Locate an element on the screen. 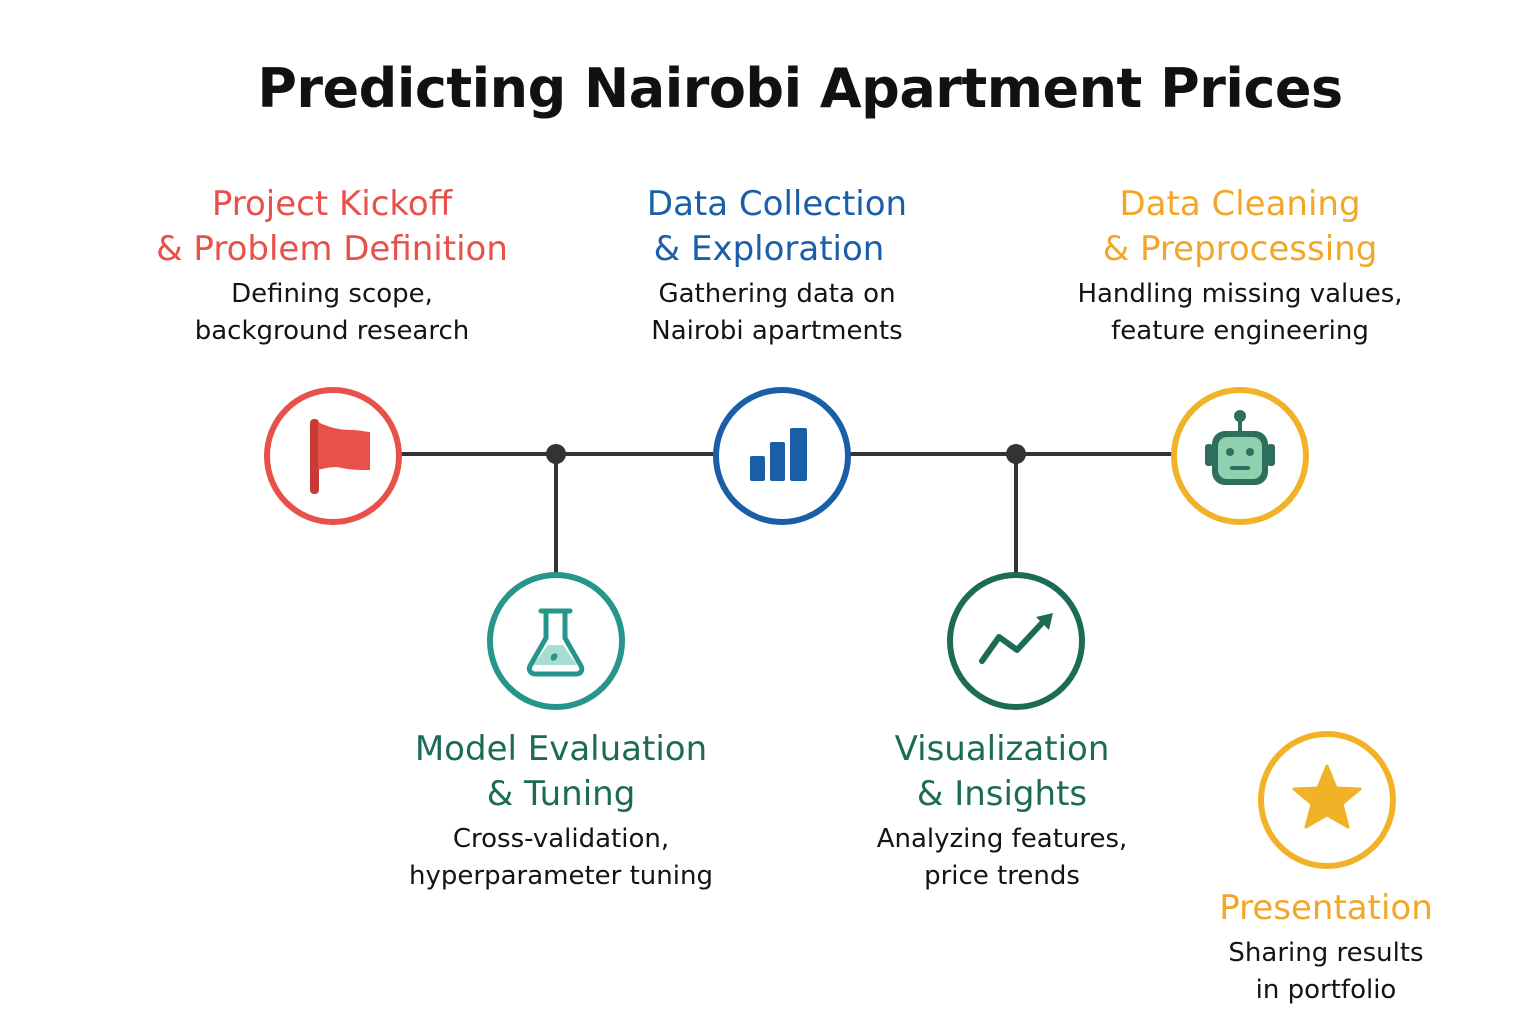 The width and height of the screenshot is (1536, 1024). step-node-presentation is located at coordinates (1327, 800).